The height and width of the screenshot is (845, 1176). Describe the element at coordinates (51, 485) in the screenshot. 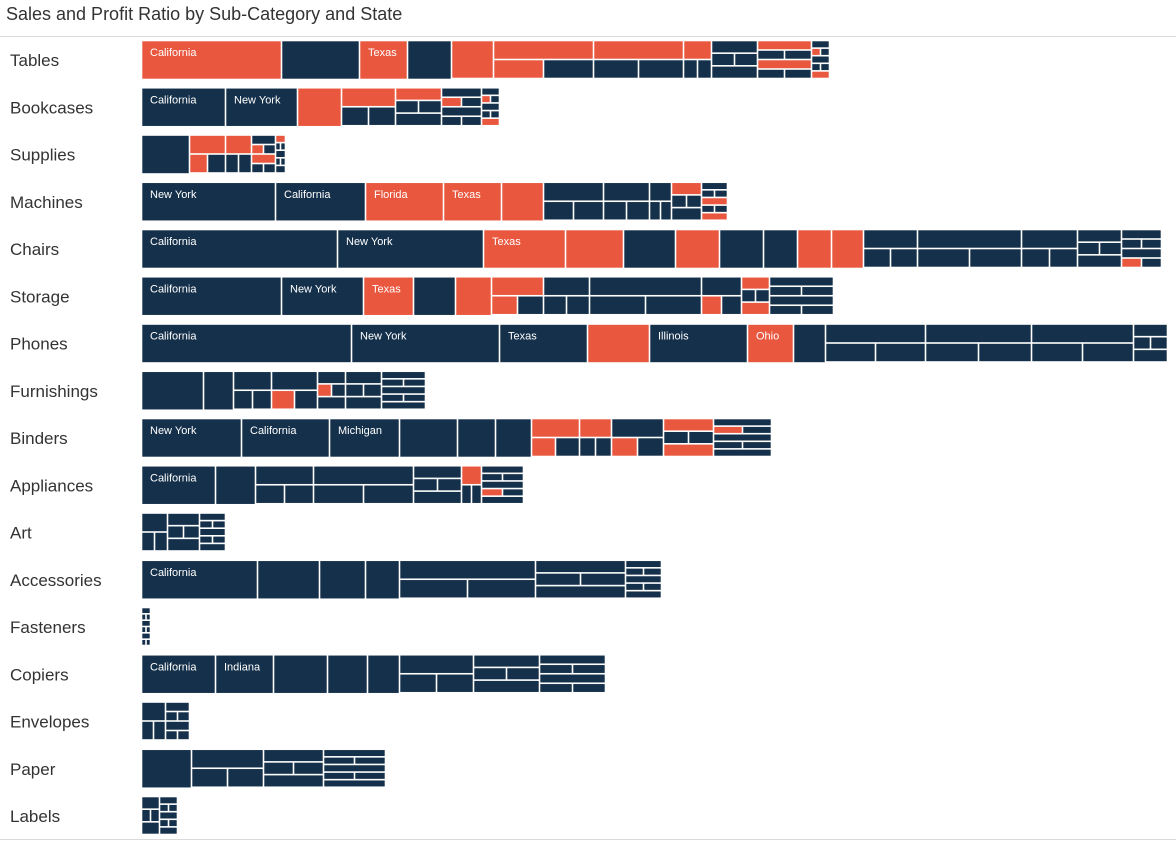

I see `category-label: Appliances` at that location.